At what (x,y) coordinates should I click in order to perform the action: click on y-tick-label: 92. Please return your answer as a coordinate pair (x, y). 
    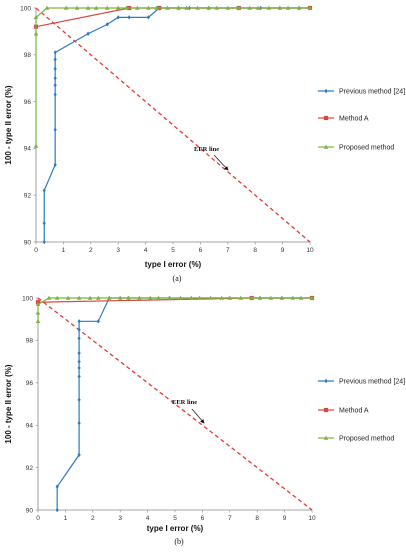
    Looking at the image, I should click on (30, 468).